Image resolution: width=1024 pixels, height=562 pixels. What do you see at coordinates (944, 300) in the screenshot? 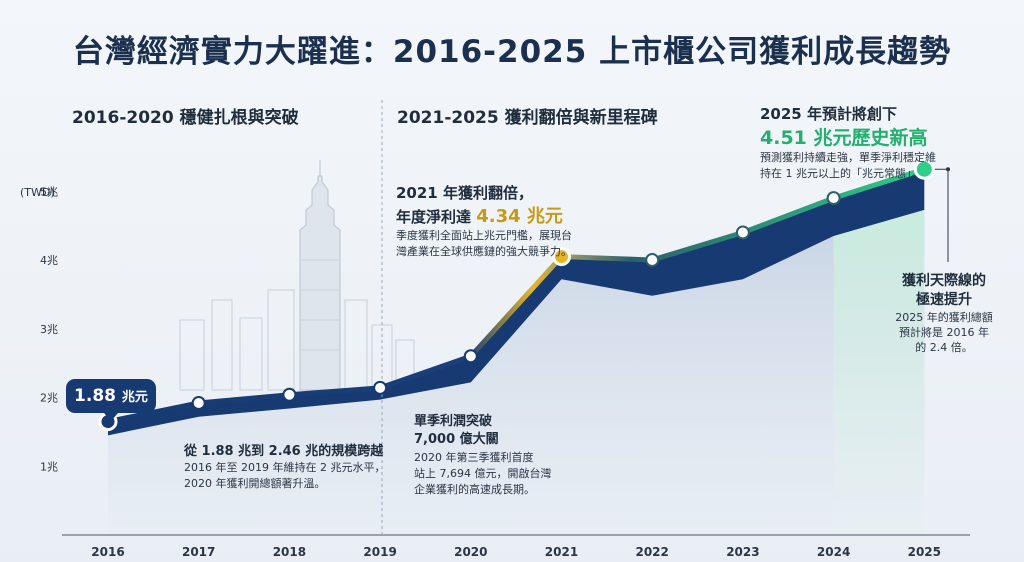
I see `trend-callout-title-2: 極速提升` at bounding box center [944, 300].